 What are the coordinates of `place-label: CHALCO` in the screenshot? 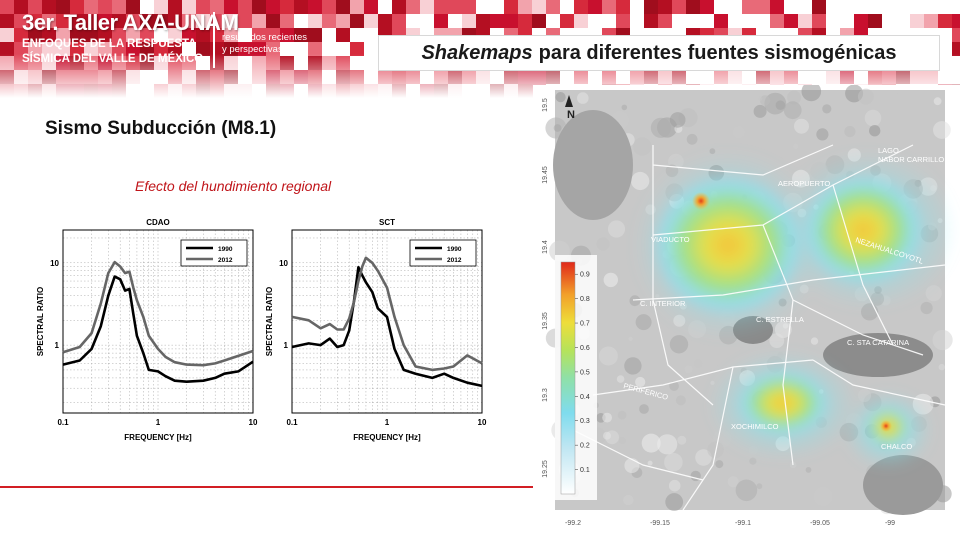 It's located at (896, 446).